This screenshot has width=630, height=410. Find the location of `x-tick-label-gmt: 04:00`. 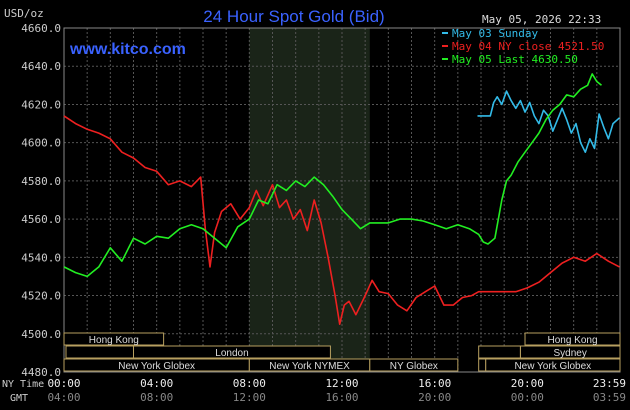

x-tick-label-gmt: 04:00 is located at coordinates (63, 397).